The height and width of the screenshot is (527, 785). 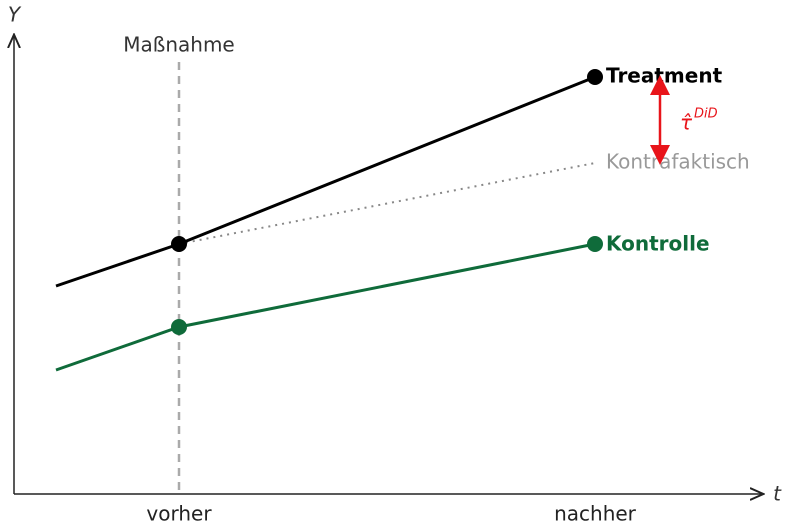 I want to click on treatment-label: Treatment, so click(x=664, y=76).